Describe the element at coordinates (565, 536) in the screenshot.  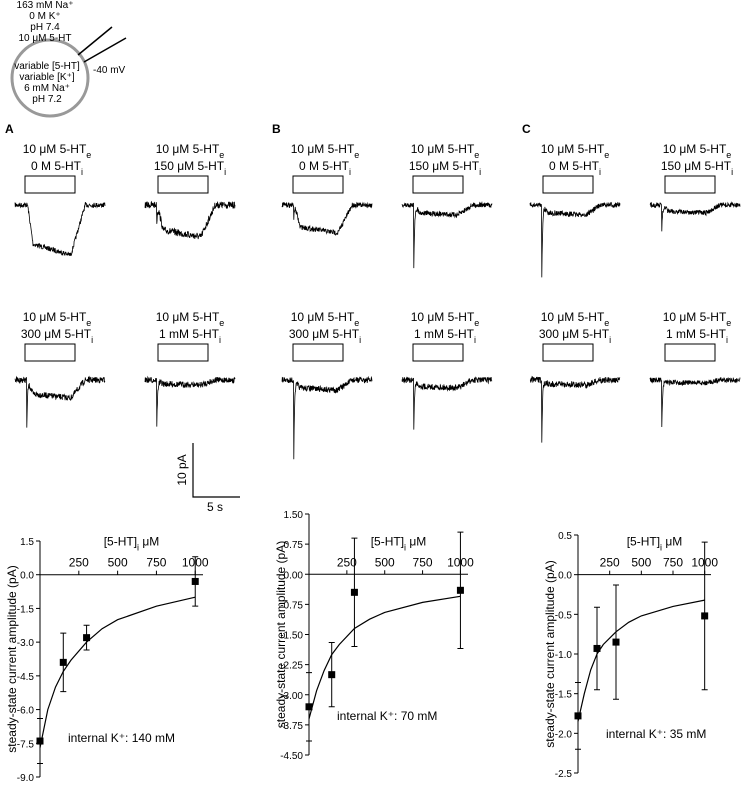
I see `y-tick-label: 0.5` at that location.